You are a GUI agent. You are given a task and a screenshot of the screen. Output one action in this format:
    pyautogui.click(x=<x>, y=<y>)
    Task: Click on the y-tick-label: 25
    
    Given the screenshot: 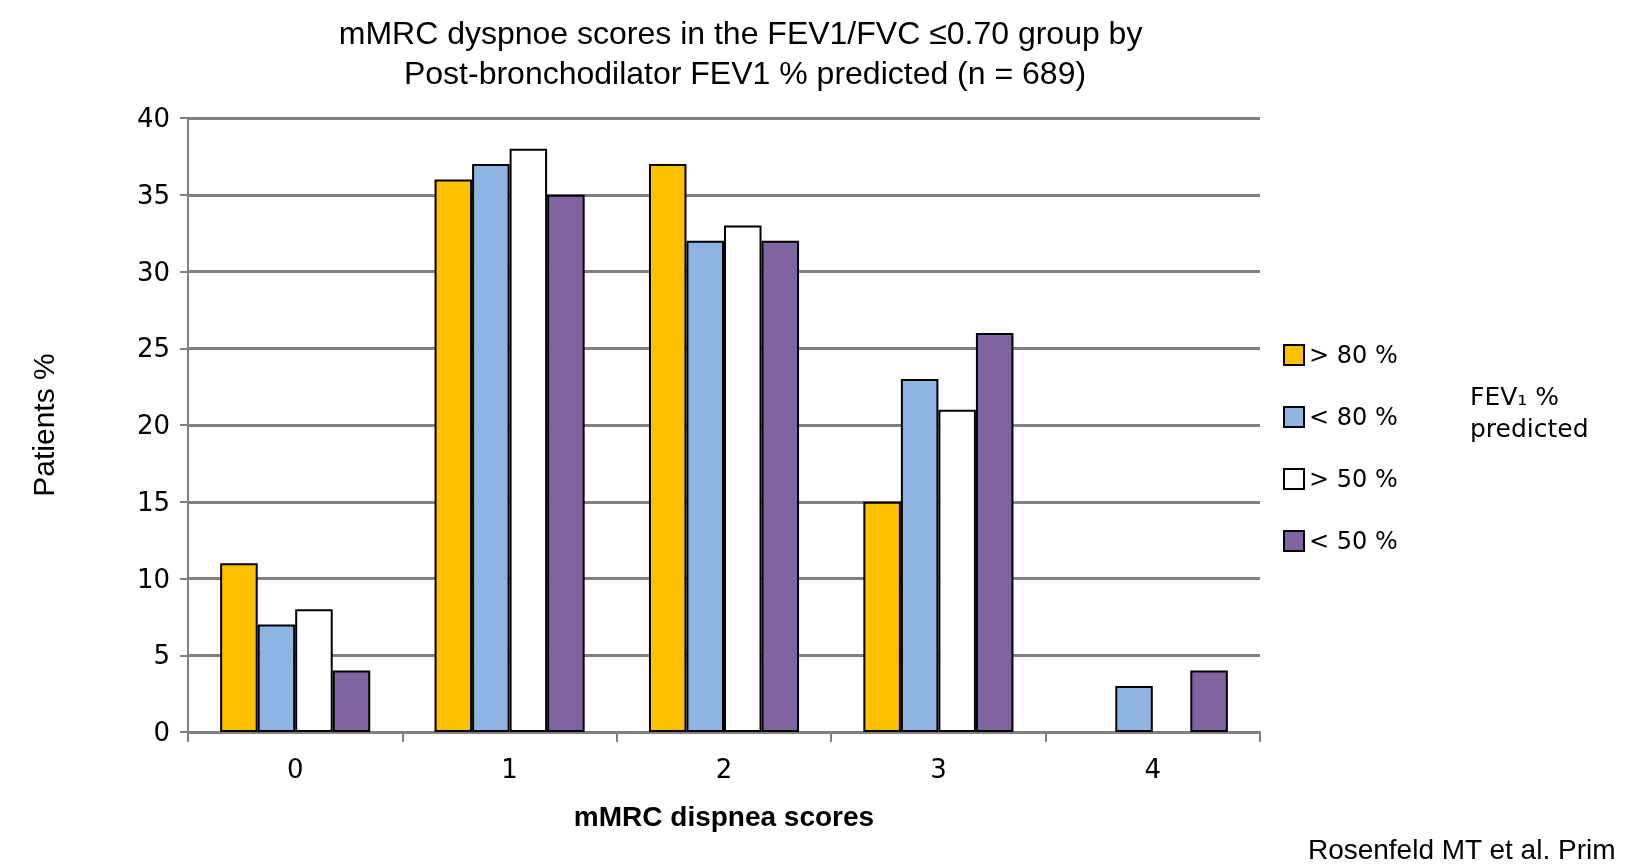 What is the action you would take?
    pyautogui.click(x=153, y=348)
    